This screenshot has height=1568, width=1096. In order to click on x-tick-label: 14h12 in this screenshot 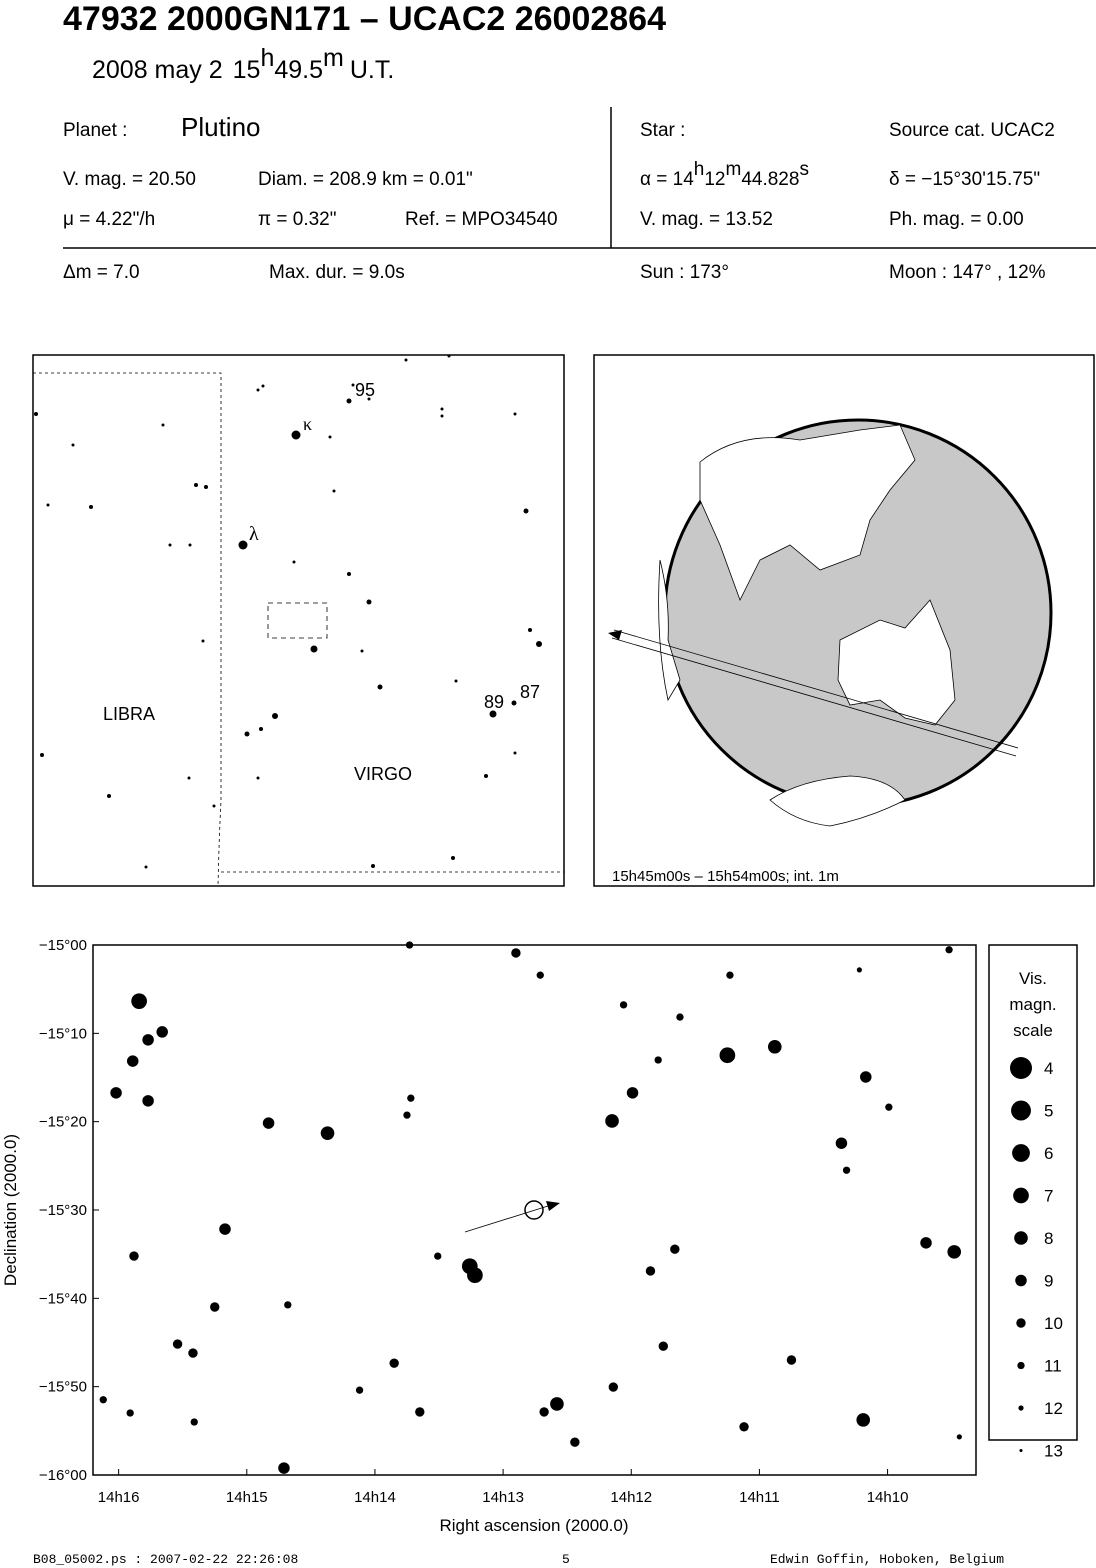, I will do `click(631, 1497)`.